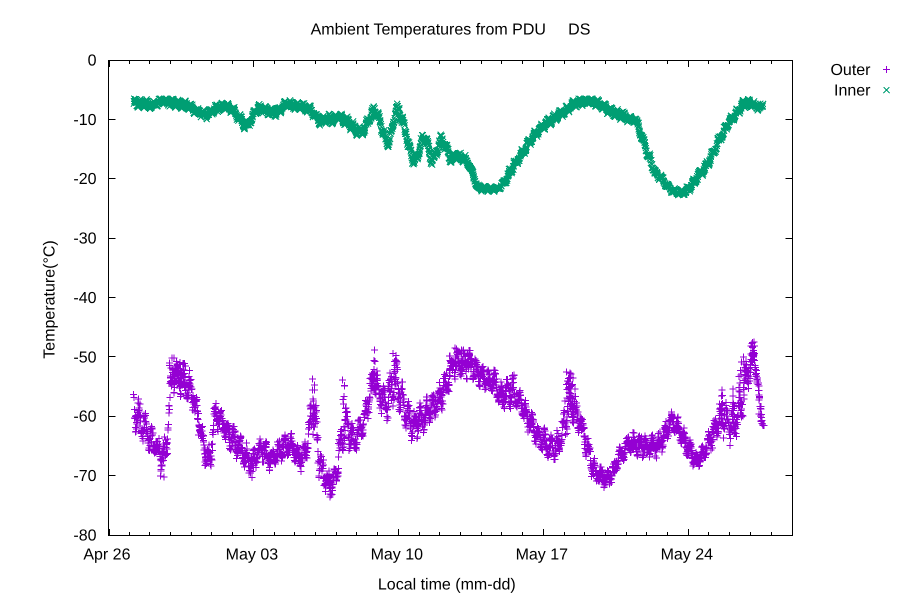 The width and height of the screenshot is (900, 600). I want to click on svg-text: May 24, so click(687, 555).